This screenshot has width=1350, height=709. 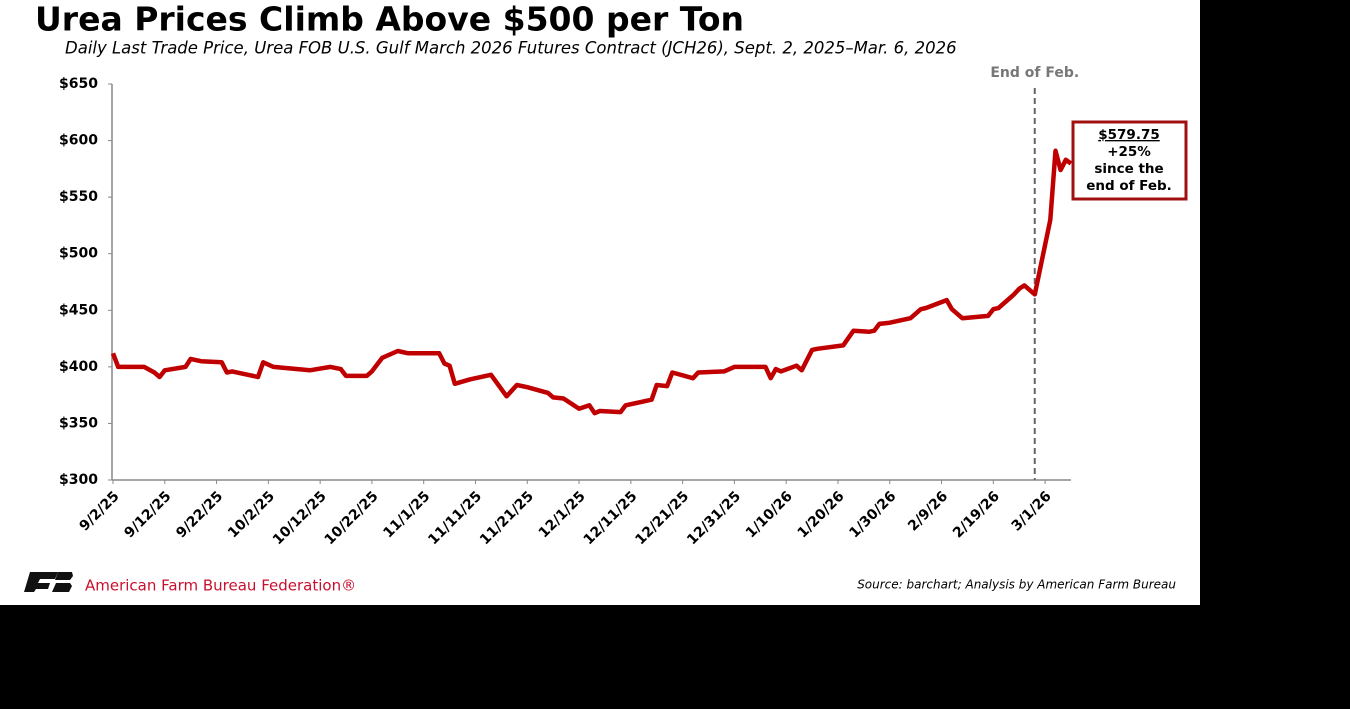 I want to click on x-tick-label: 12/11/25, so click(x=611, y=518).